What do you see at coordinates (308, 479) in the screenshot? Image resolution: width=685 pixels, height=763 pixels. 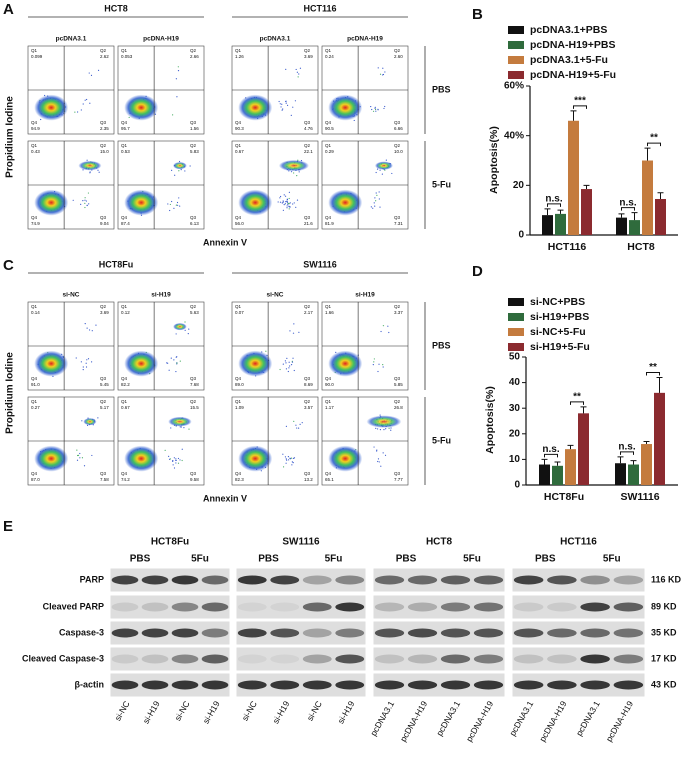 I see `quadrant-value: 13.2` at bounding box center [308, 479].